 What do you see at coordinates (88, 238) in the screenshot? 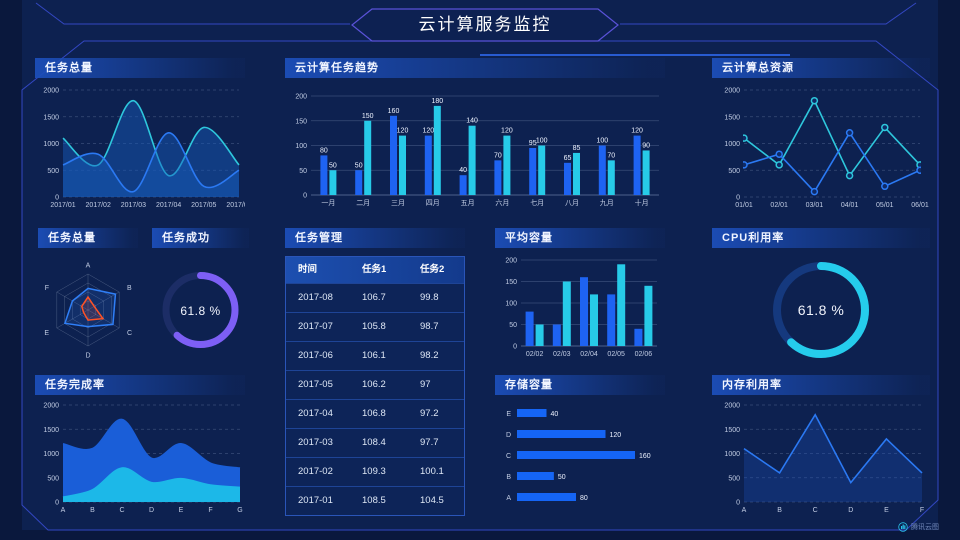
I see `panel-title-radar-tasks: 任务总量` at bounding box center [88, 238].